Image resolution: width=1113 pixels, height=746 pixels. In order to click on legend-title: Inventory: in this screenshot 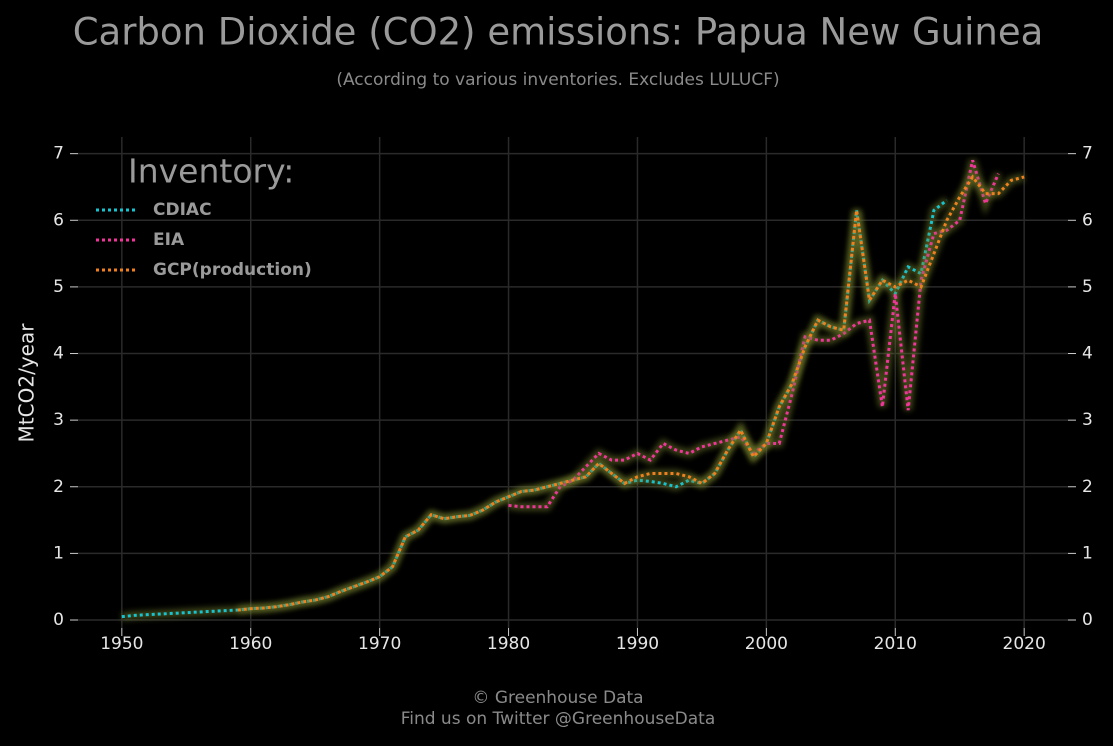, I will do `click(211, 171)`.